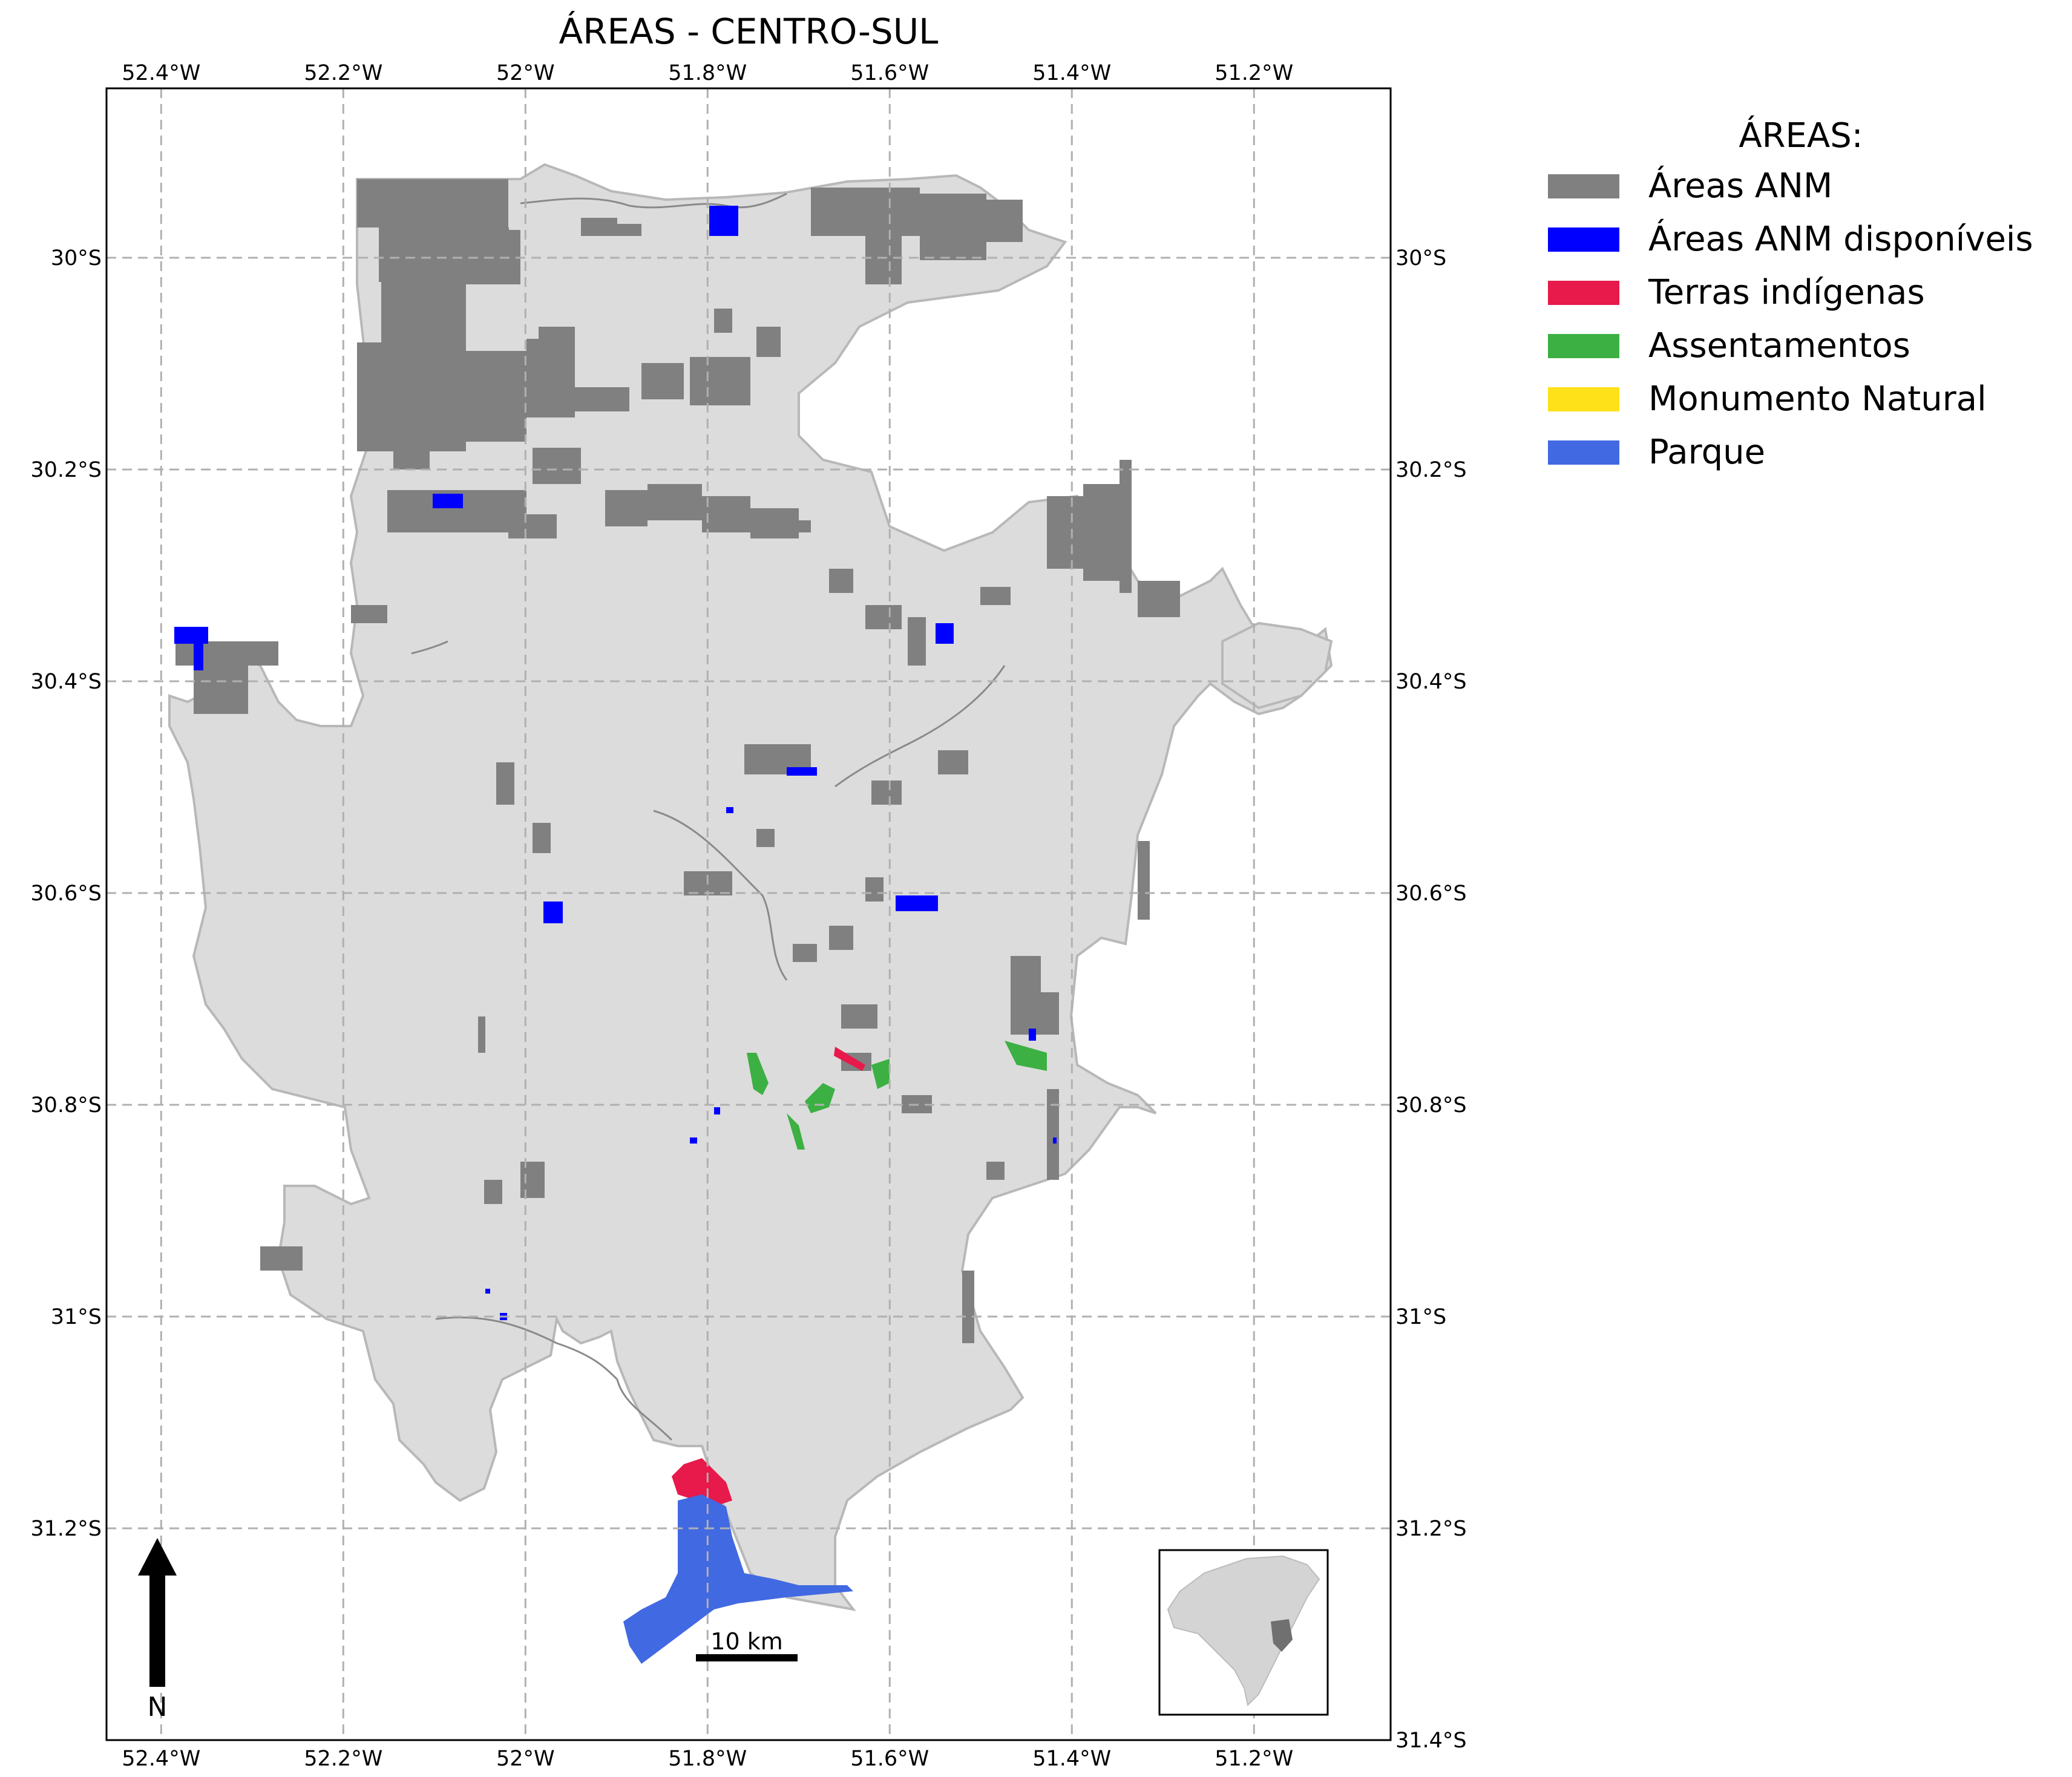  What do you see at coordinates (1740, 186) in the screenshot?
I see `legend-label: Áreas ANM` at bounding box center [1740, 186].